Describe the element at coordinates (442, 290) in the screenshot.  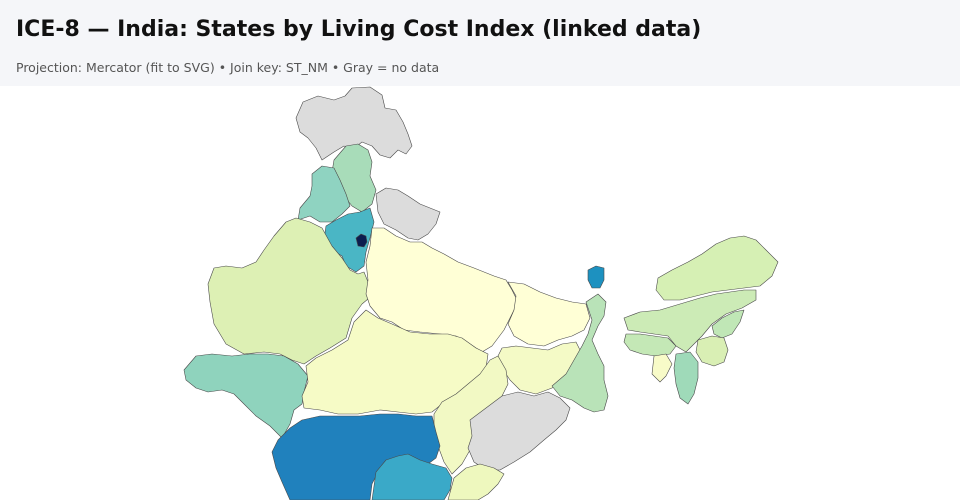
I see `state-uttar-pradesh` at that location.